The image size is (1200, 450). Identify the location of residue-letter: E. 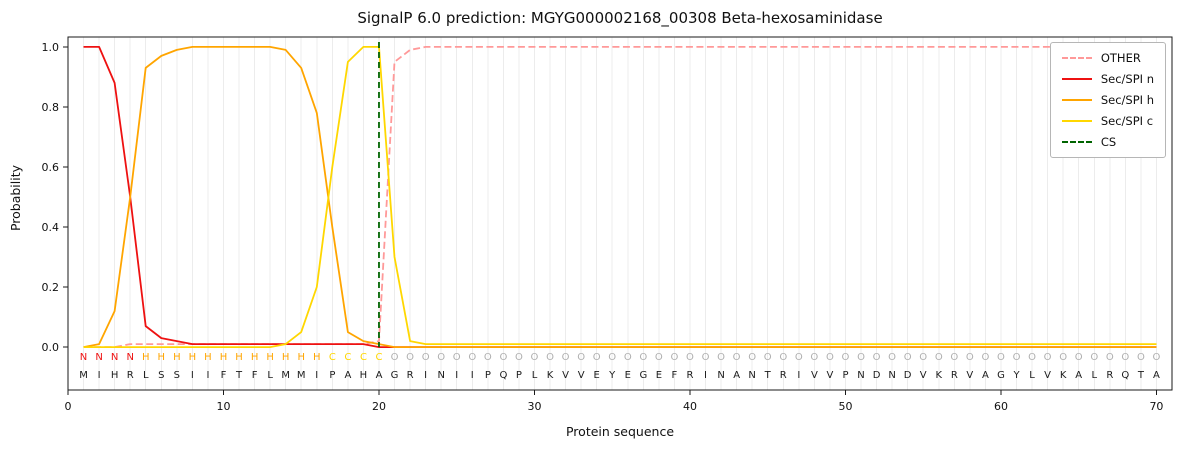
(597, 375).